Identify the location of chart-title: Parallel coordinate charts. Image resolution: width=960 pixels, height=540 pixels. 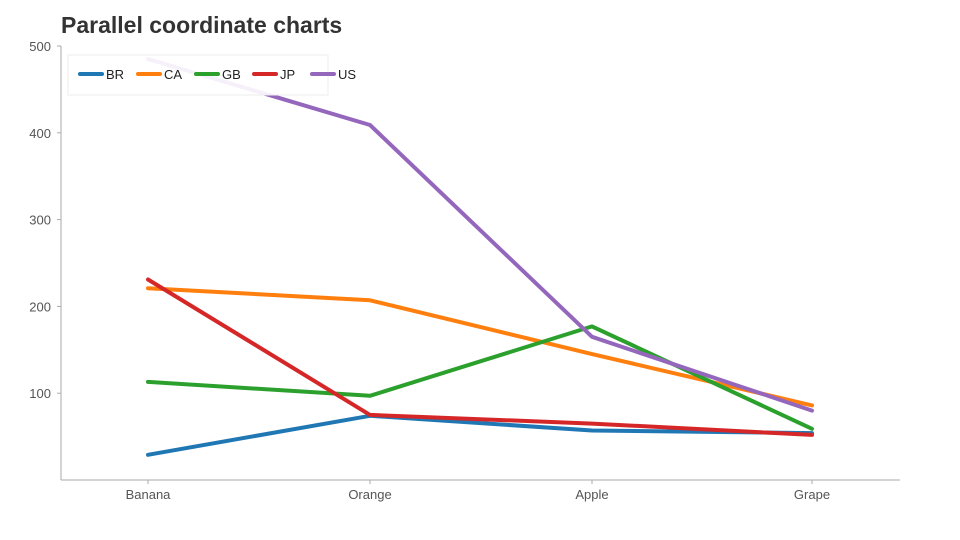
(202, 25).